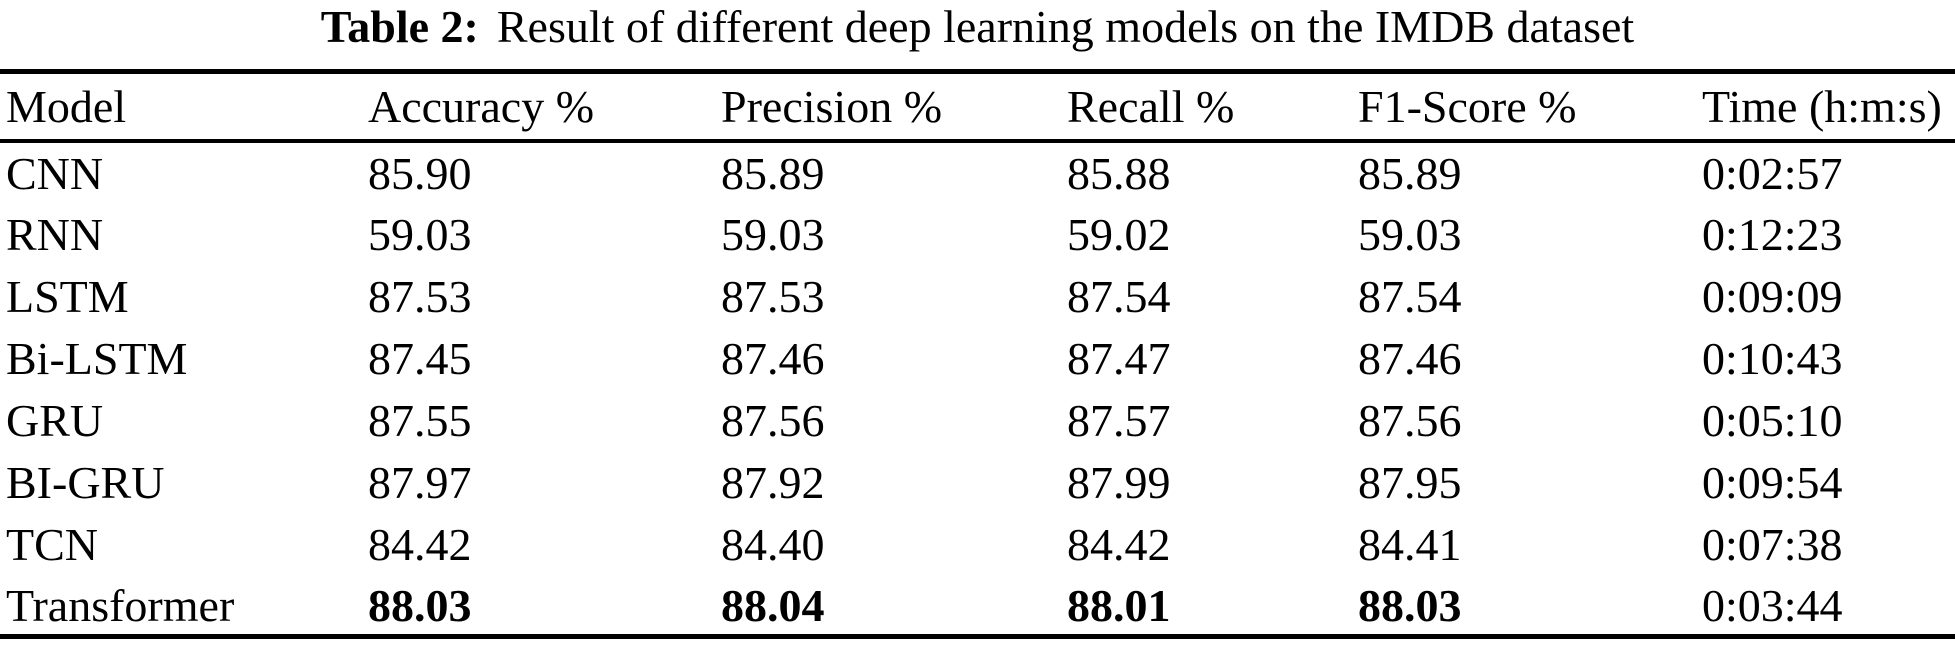  What do you see at coordinates (97, 358) in the screenshot?
I see `cell-model: Bi-LSTM` at bounding box center [97, 358].